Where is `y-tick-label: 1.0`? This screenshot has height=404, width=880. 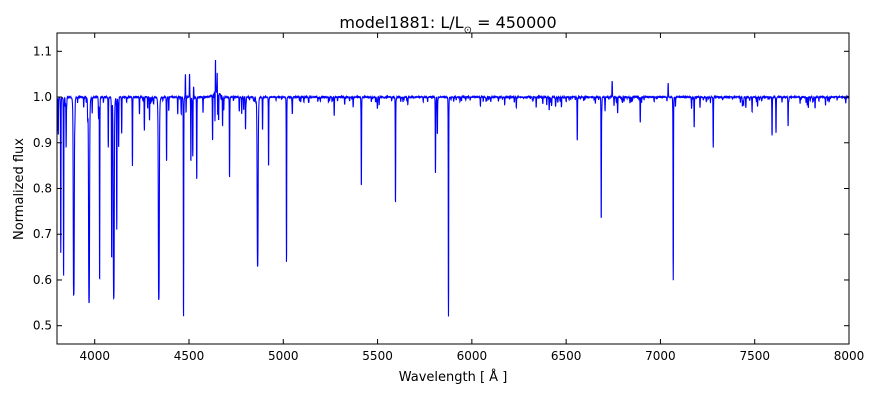 y-tick-label: 1.0 is located at coordinates (42, 97).